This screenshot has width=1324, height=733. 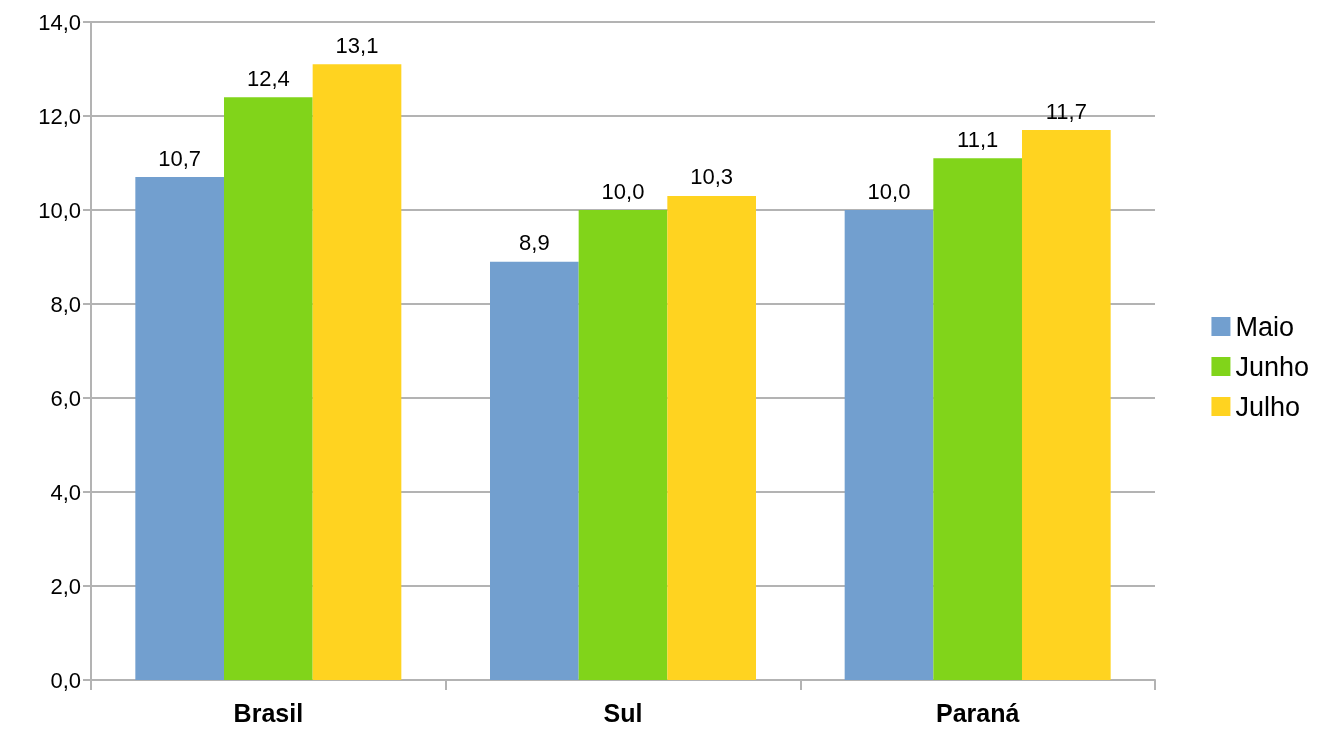 What do you see at coordinates (268, 712) in the screenshot?
I see `x-tick-label: Brasil` at bounding box center [268, 712].